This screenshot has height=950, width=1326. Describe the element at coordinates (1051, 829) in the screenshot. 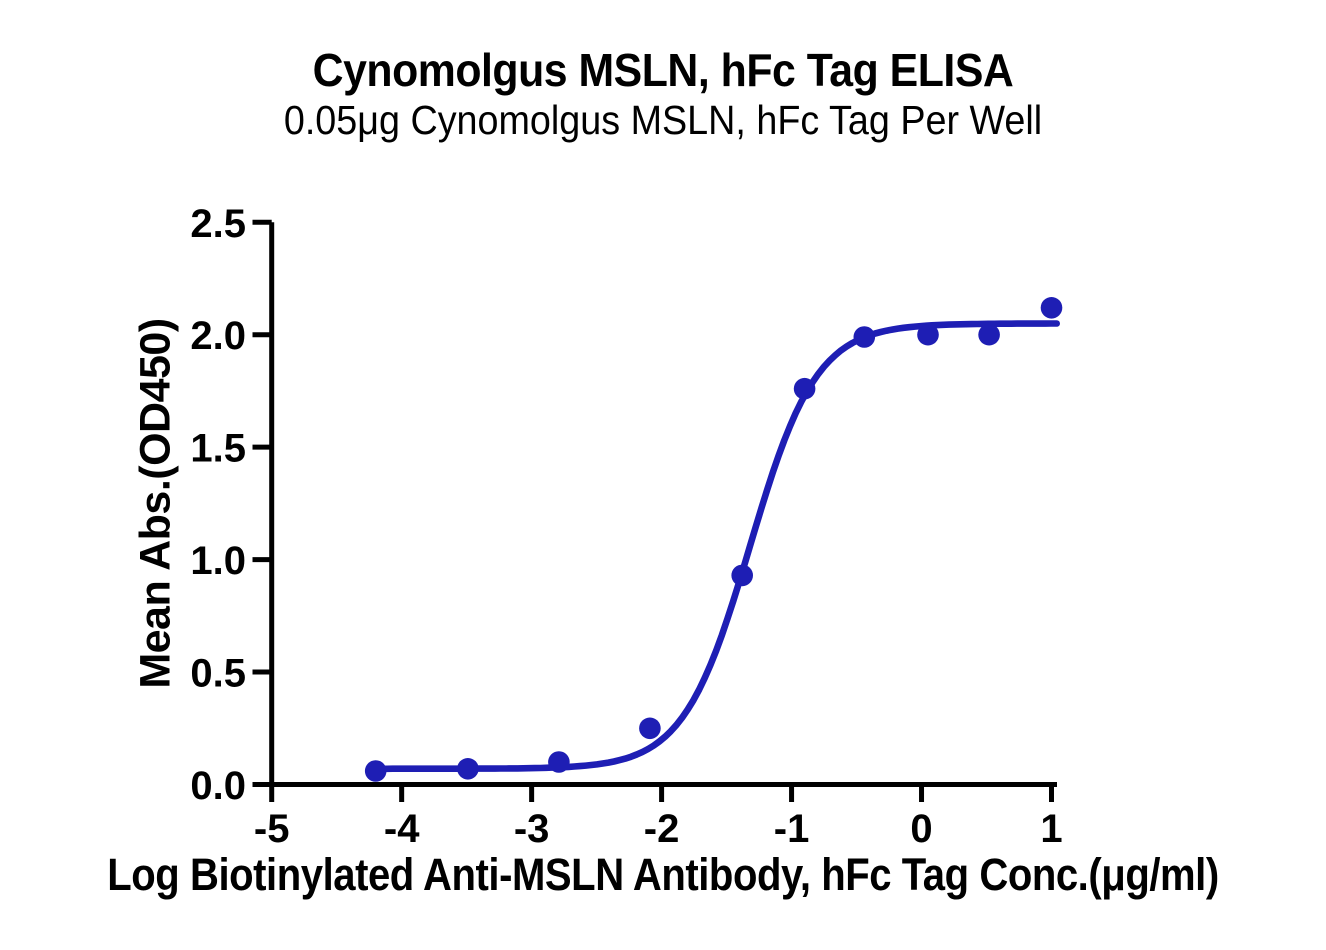

I see `x-tick-label: 1` at that location.